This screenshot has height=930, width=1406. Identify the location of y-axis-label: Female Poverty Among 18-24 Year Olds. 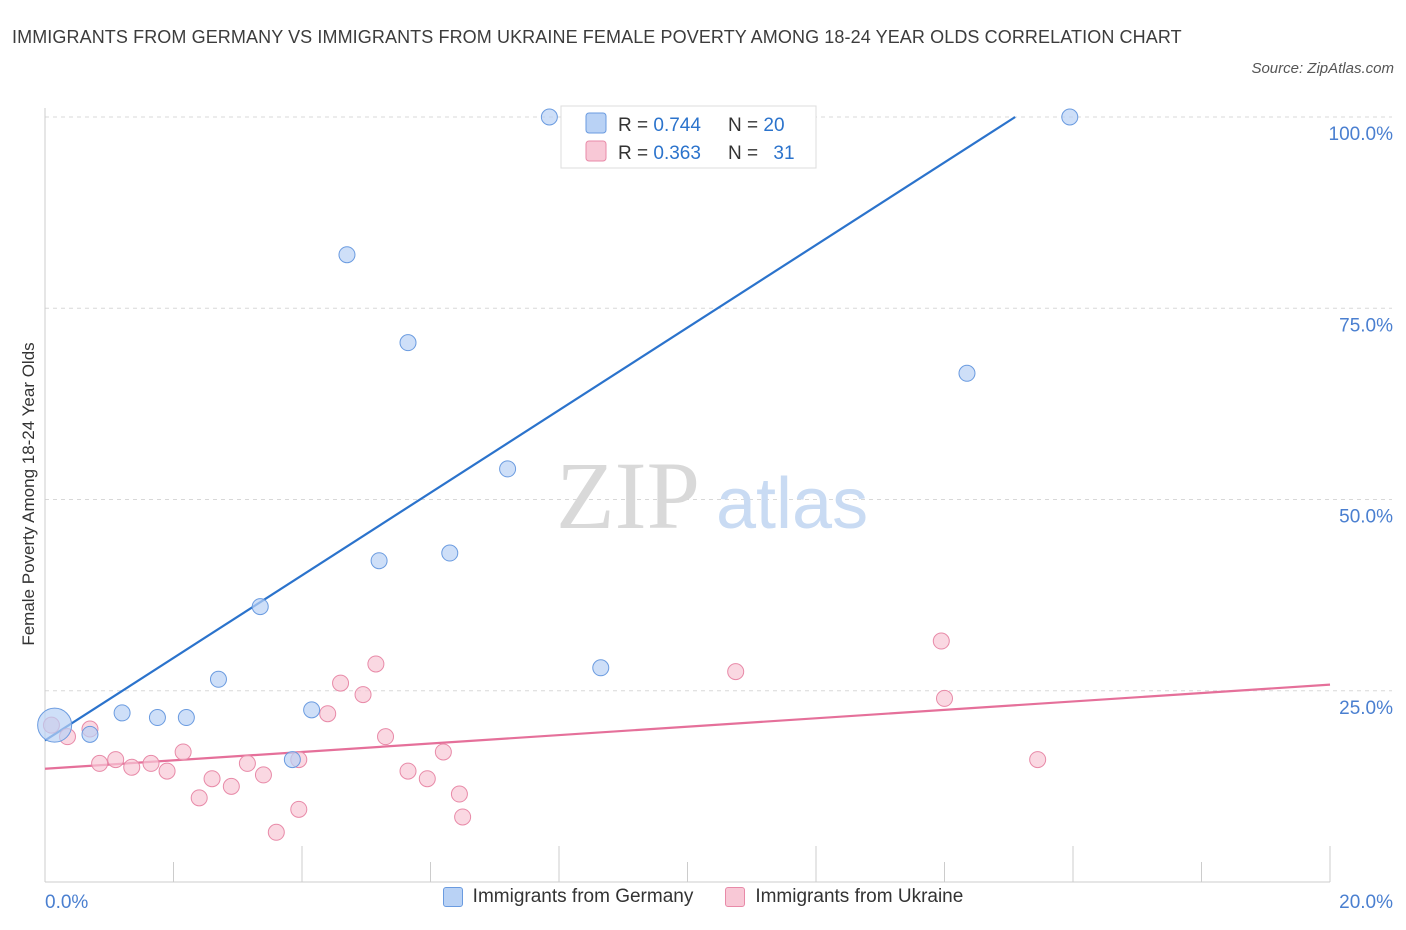
(28, 493).